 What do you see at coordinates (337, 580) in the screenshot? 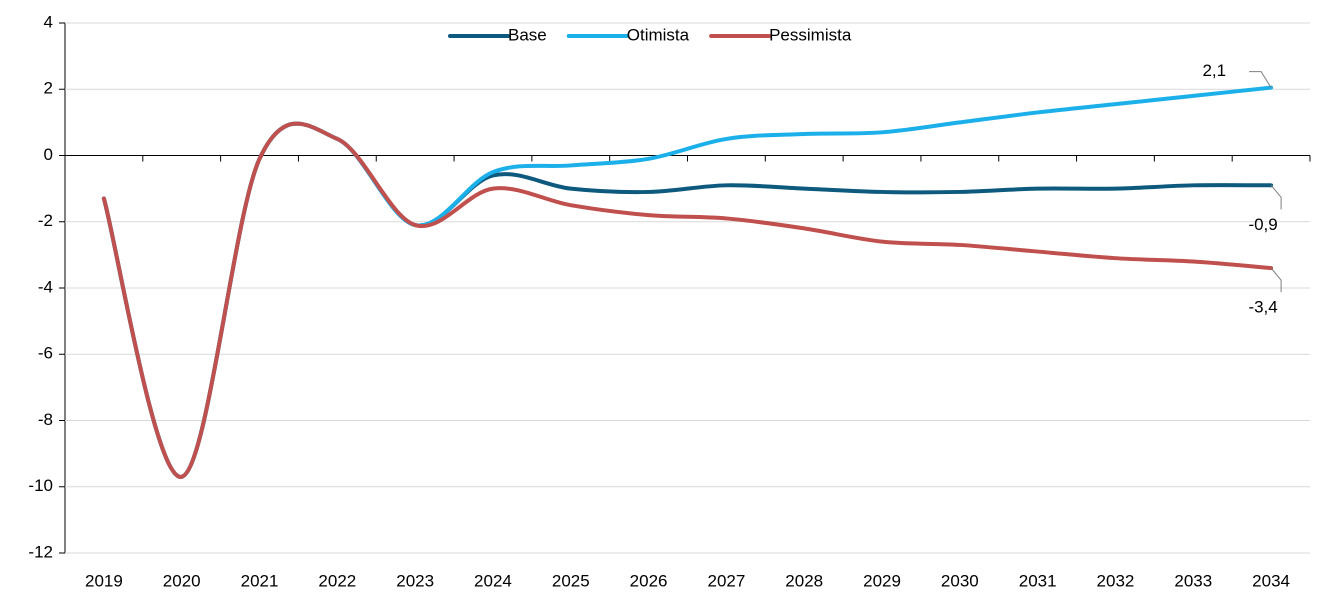
I see `x-tick-label: 2022` at bounding box center [337, 580].